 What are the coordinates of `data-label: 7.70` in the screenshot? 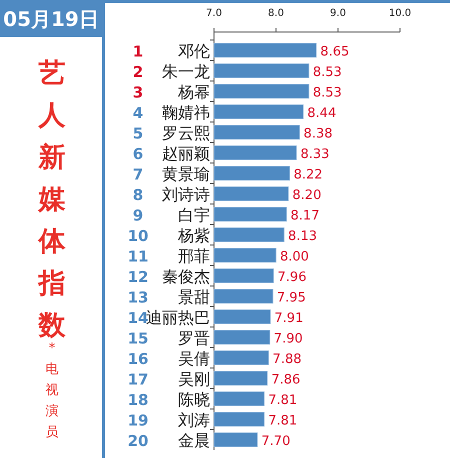 It's located at (275, 441).